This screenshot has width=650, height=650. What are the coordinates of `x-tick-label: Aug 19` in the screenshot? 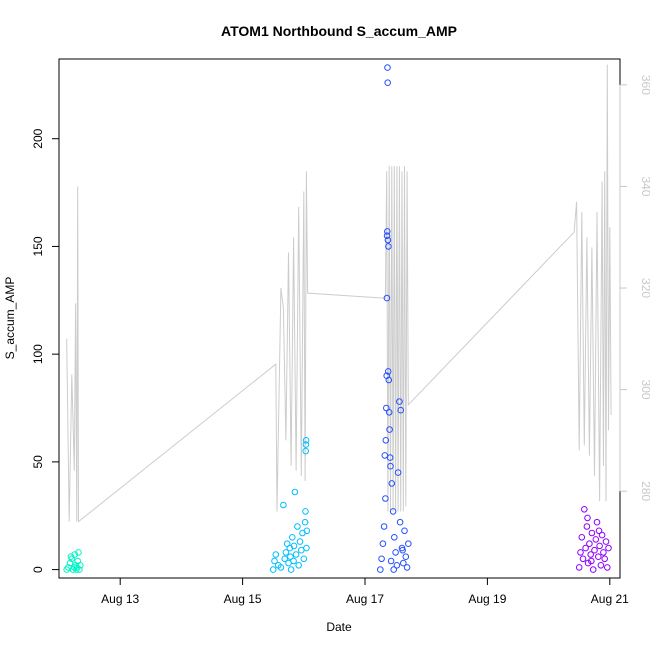 It's located at (487, 599).